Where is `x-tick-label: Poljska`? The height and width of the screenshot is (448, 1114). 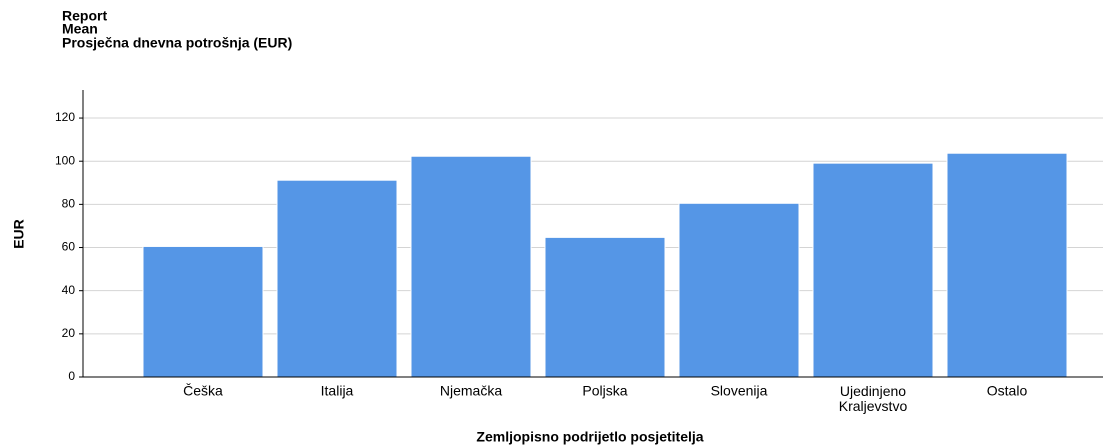
x-tick-label: Poljska is located at coordinates (604, 391).